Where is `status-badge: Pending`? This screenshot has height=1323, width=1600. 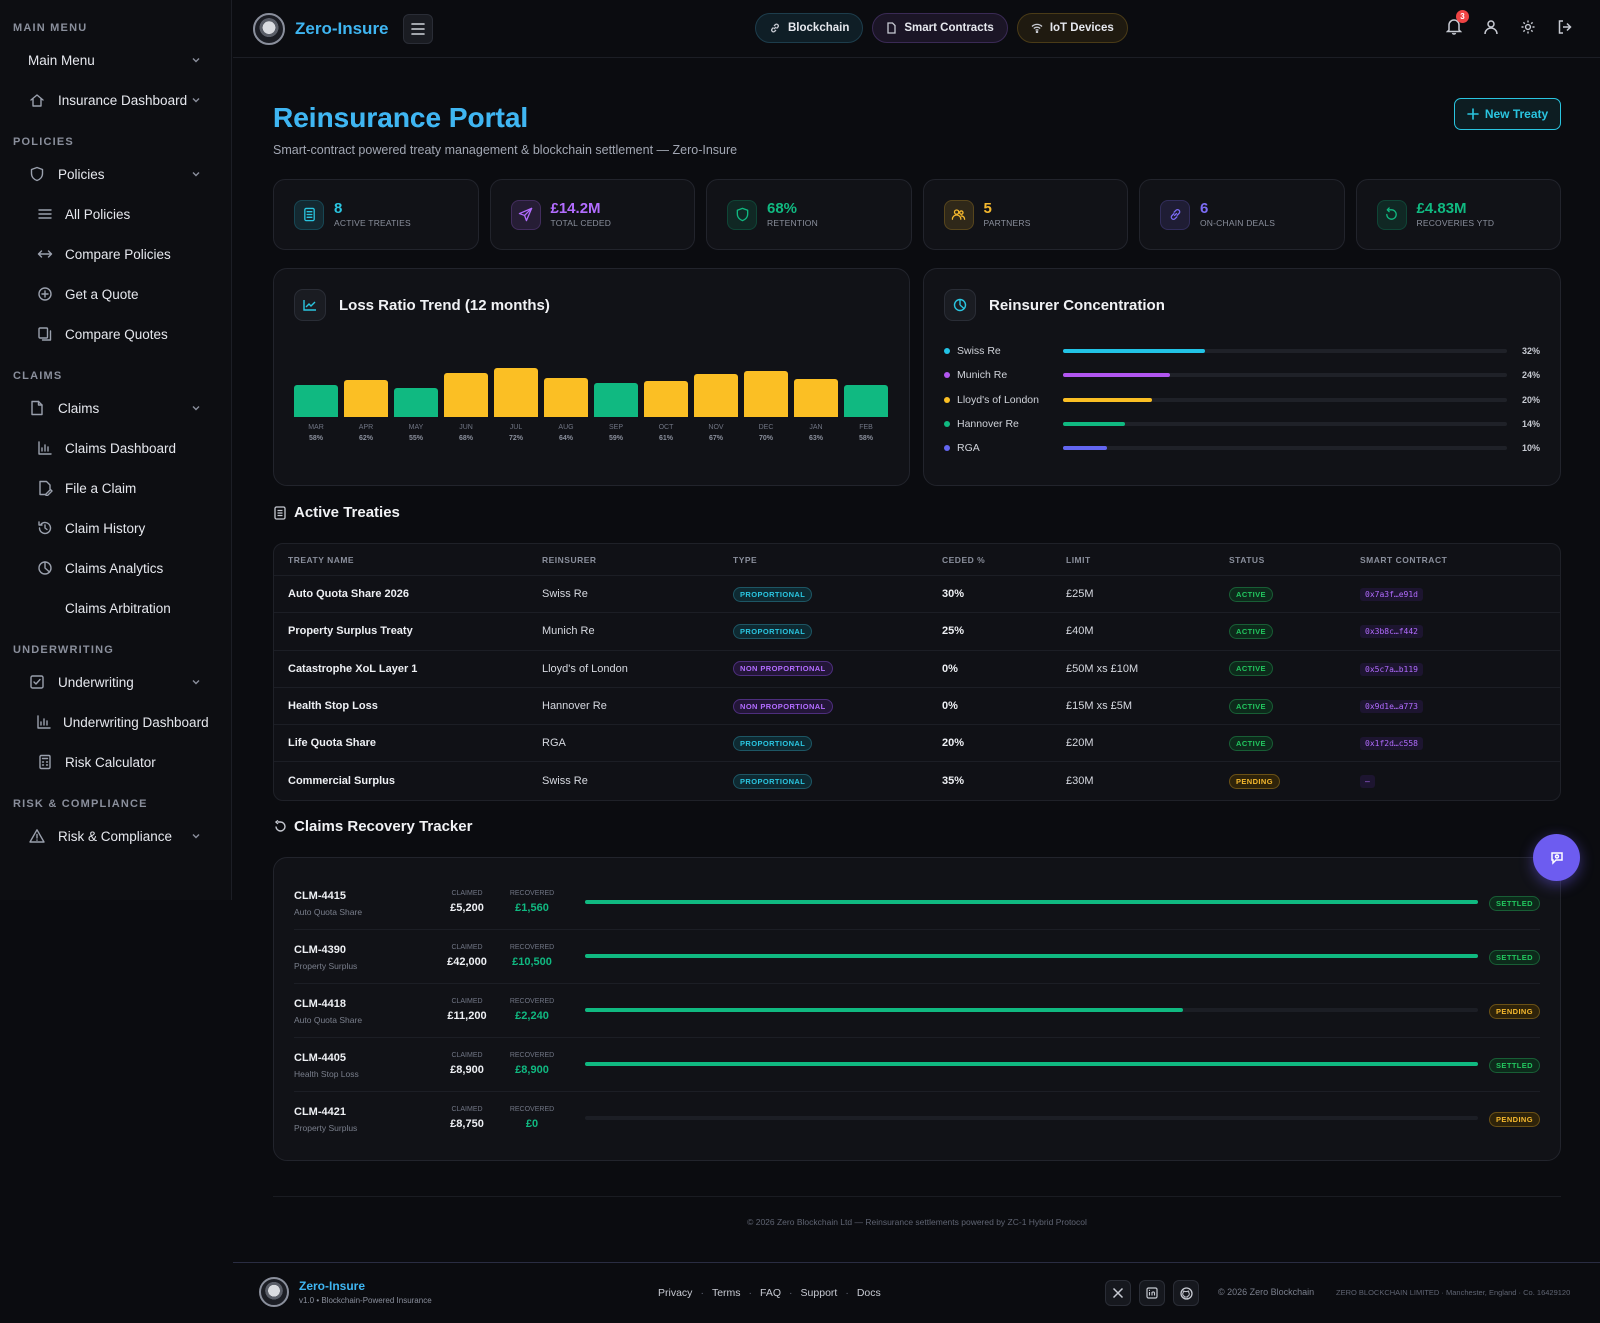 status-badge: Pending is located at coordinates (1254, 781).